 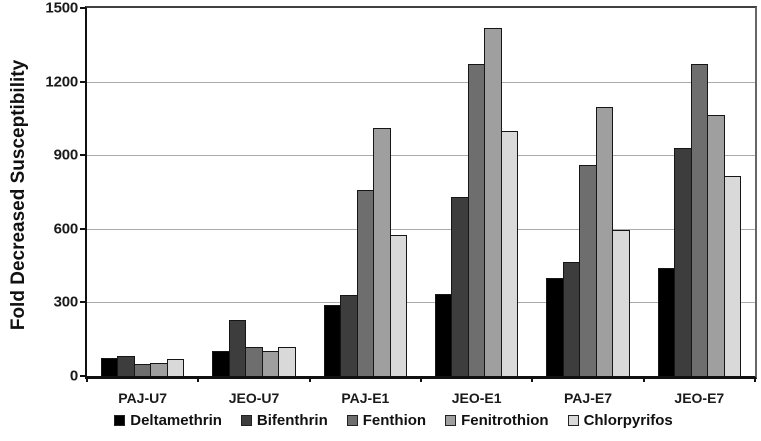 I want to click on x-axis-category-label: PAJ-U7, so click(x=143, y=398).